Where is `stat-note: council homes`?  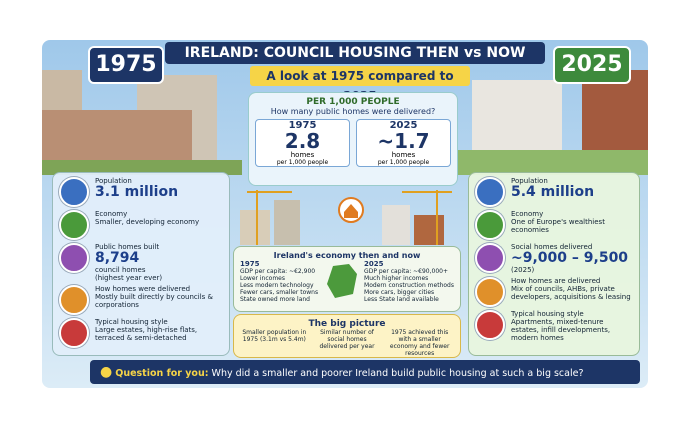 stat-note: council homes is located at coordinates (120, 270).